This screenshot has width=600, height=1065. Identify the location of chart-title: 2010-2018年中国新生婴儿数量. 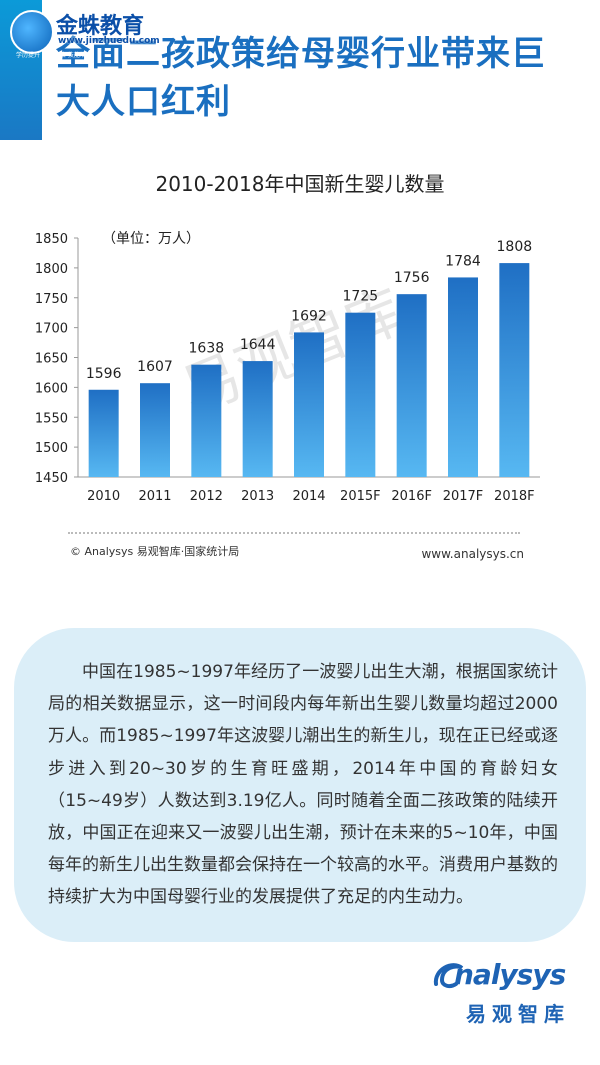
(300, 184).